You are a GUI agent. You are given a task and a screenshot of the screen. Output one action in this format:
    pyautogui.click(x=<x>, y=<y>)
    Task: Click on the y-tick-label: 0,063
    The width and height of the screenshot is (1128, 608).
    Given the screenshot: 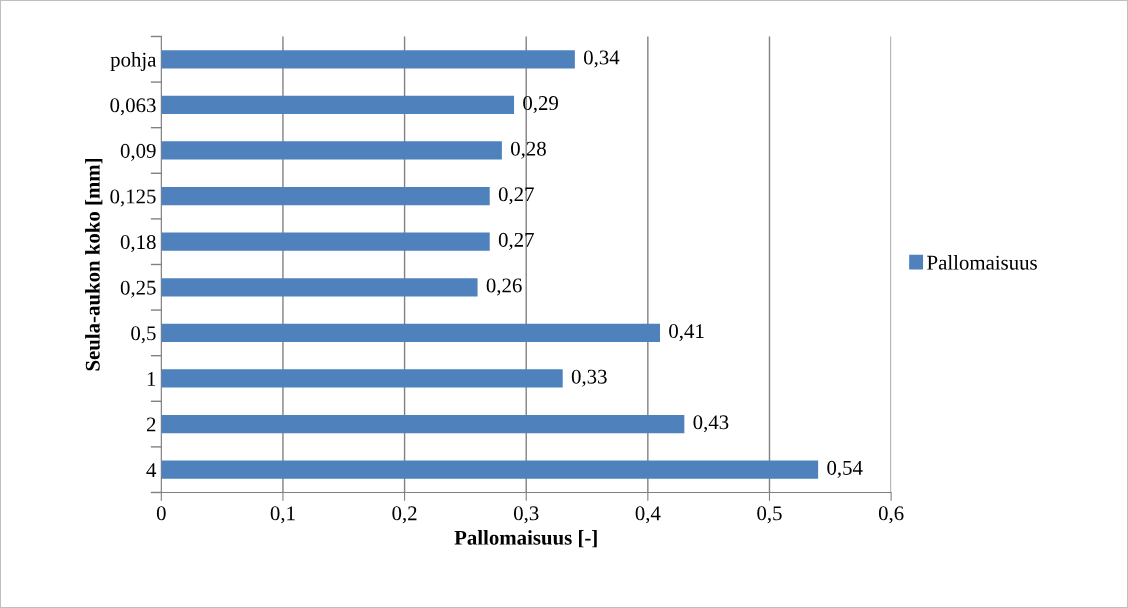 What is the action you would take?
    pyautogui.click(x=133, y=107)
    